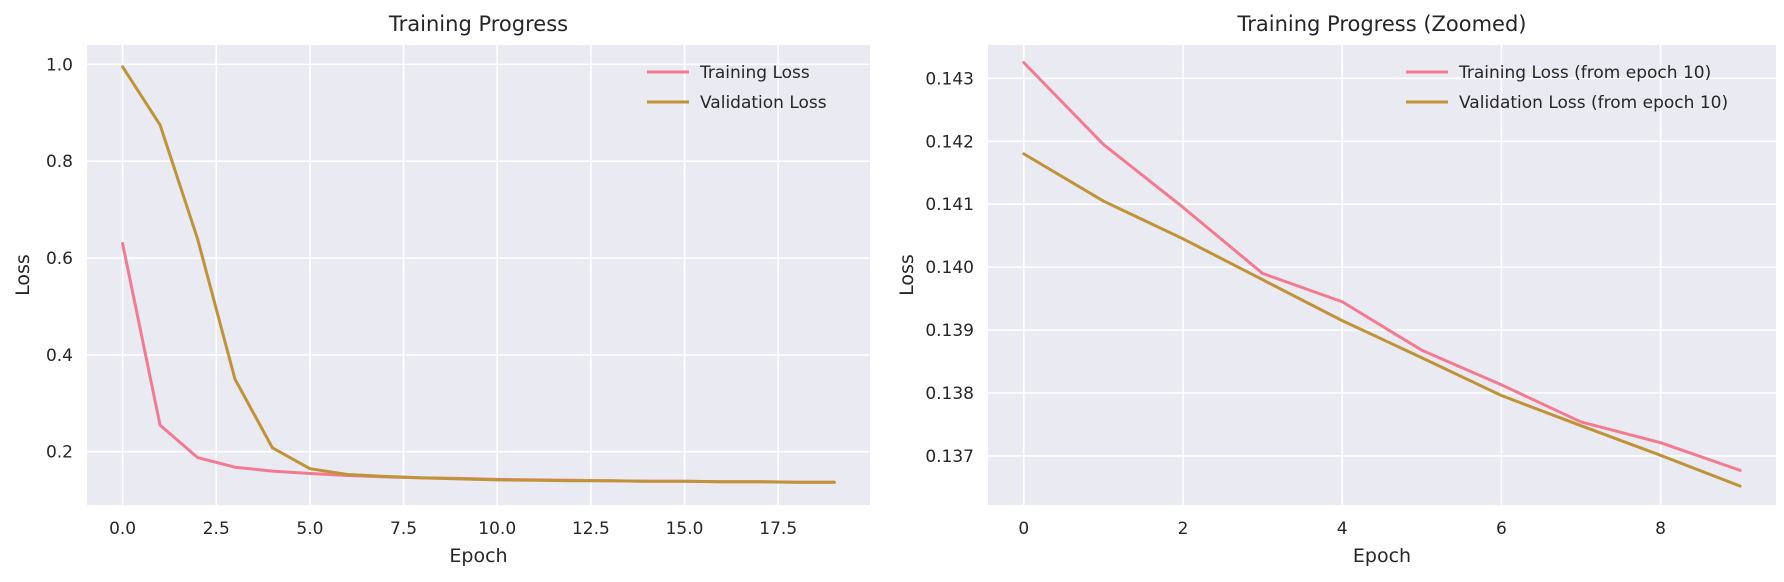  Describe the element at coordinates (591, 529) in the screenshot. I see `x-tick-label: 12.5` at that location.